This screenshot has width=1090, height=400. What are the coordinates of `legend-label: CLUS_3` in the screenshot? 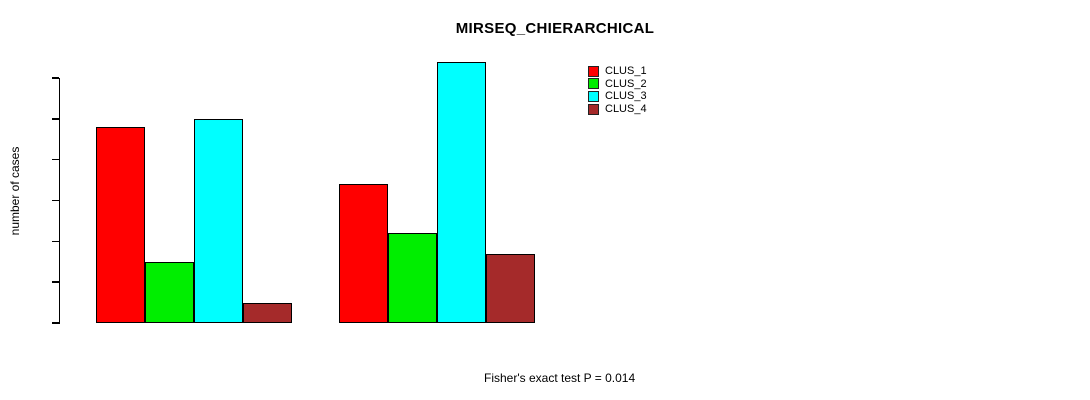 It's located at (626, 96).